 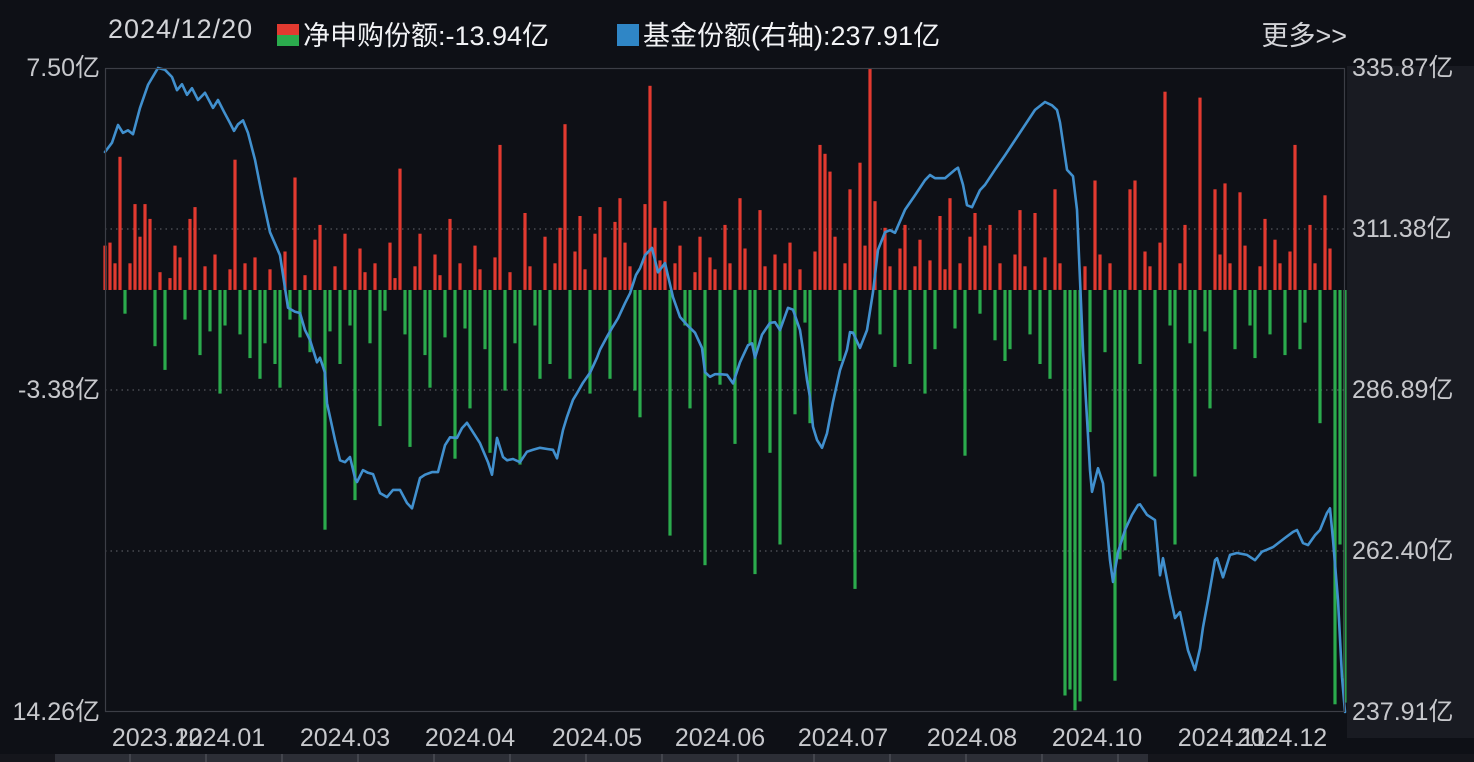 What do you see at coordinates (470, 738) in the screenshot?
I see `x-axis-label: 2024.04` at bounding box center [470, 738].